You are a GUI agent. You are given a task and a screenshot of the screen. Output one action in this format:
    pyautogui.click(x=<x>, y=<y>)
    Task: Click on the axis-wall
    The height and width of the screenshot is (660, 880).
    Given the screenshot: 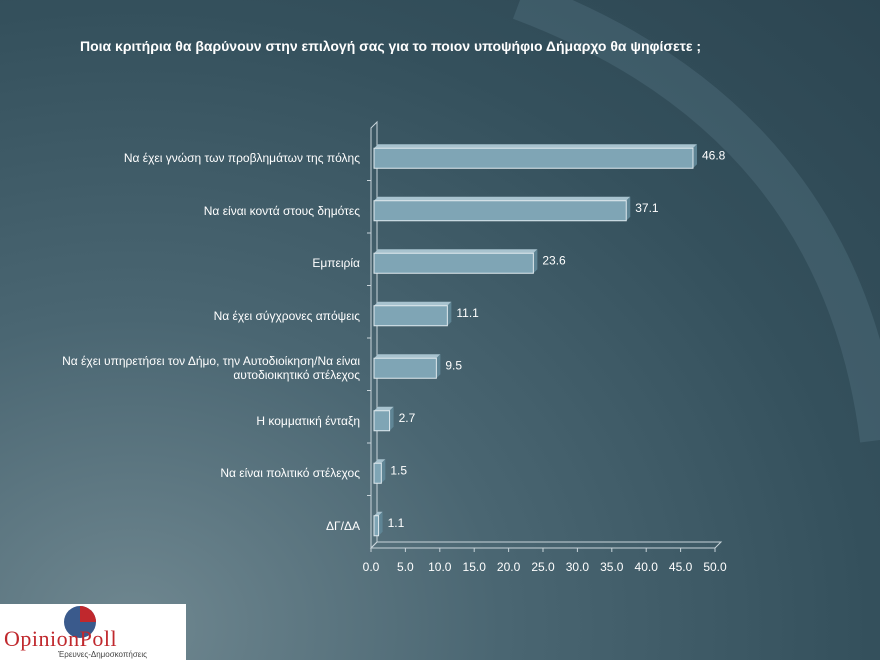 What is the action you would take?
    pyautogui.click(x=374, y=335)
    